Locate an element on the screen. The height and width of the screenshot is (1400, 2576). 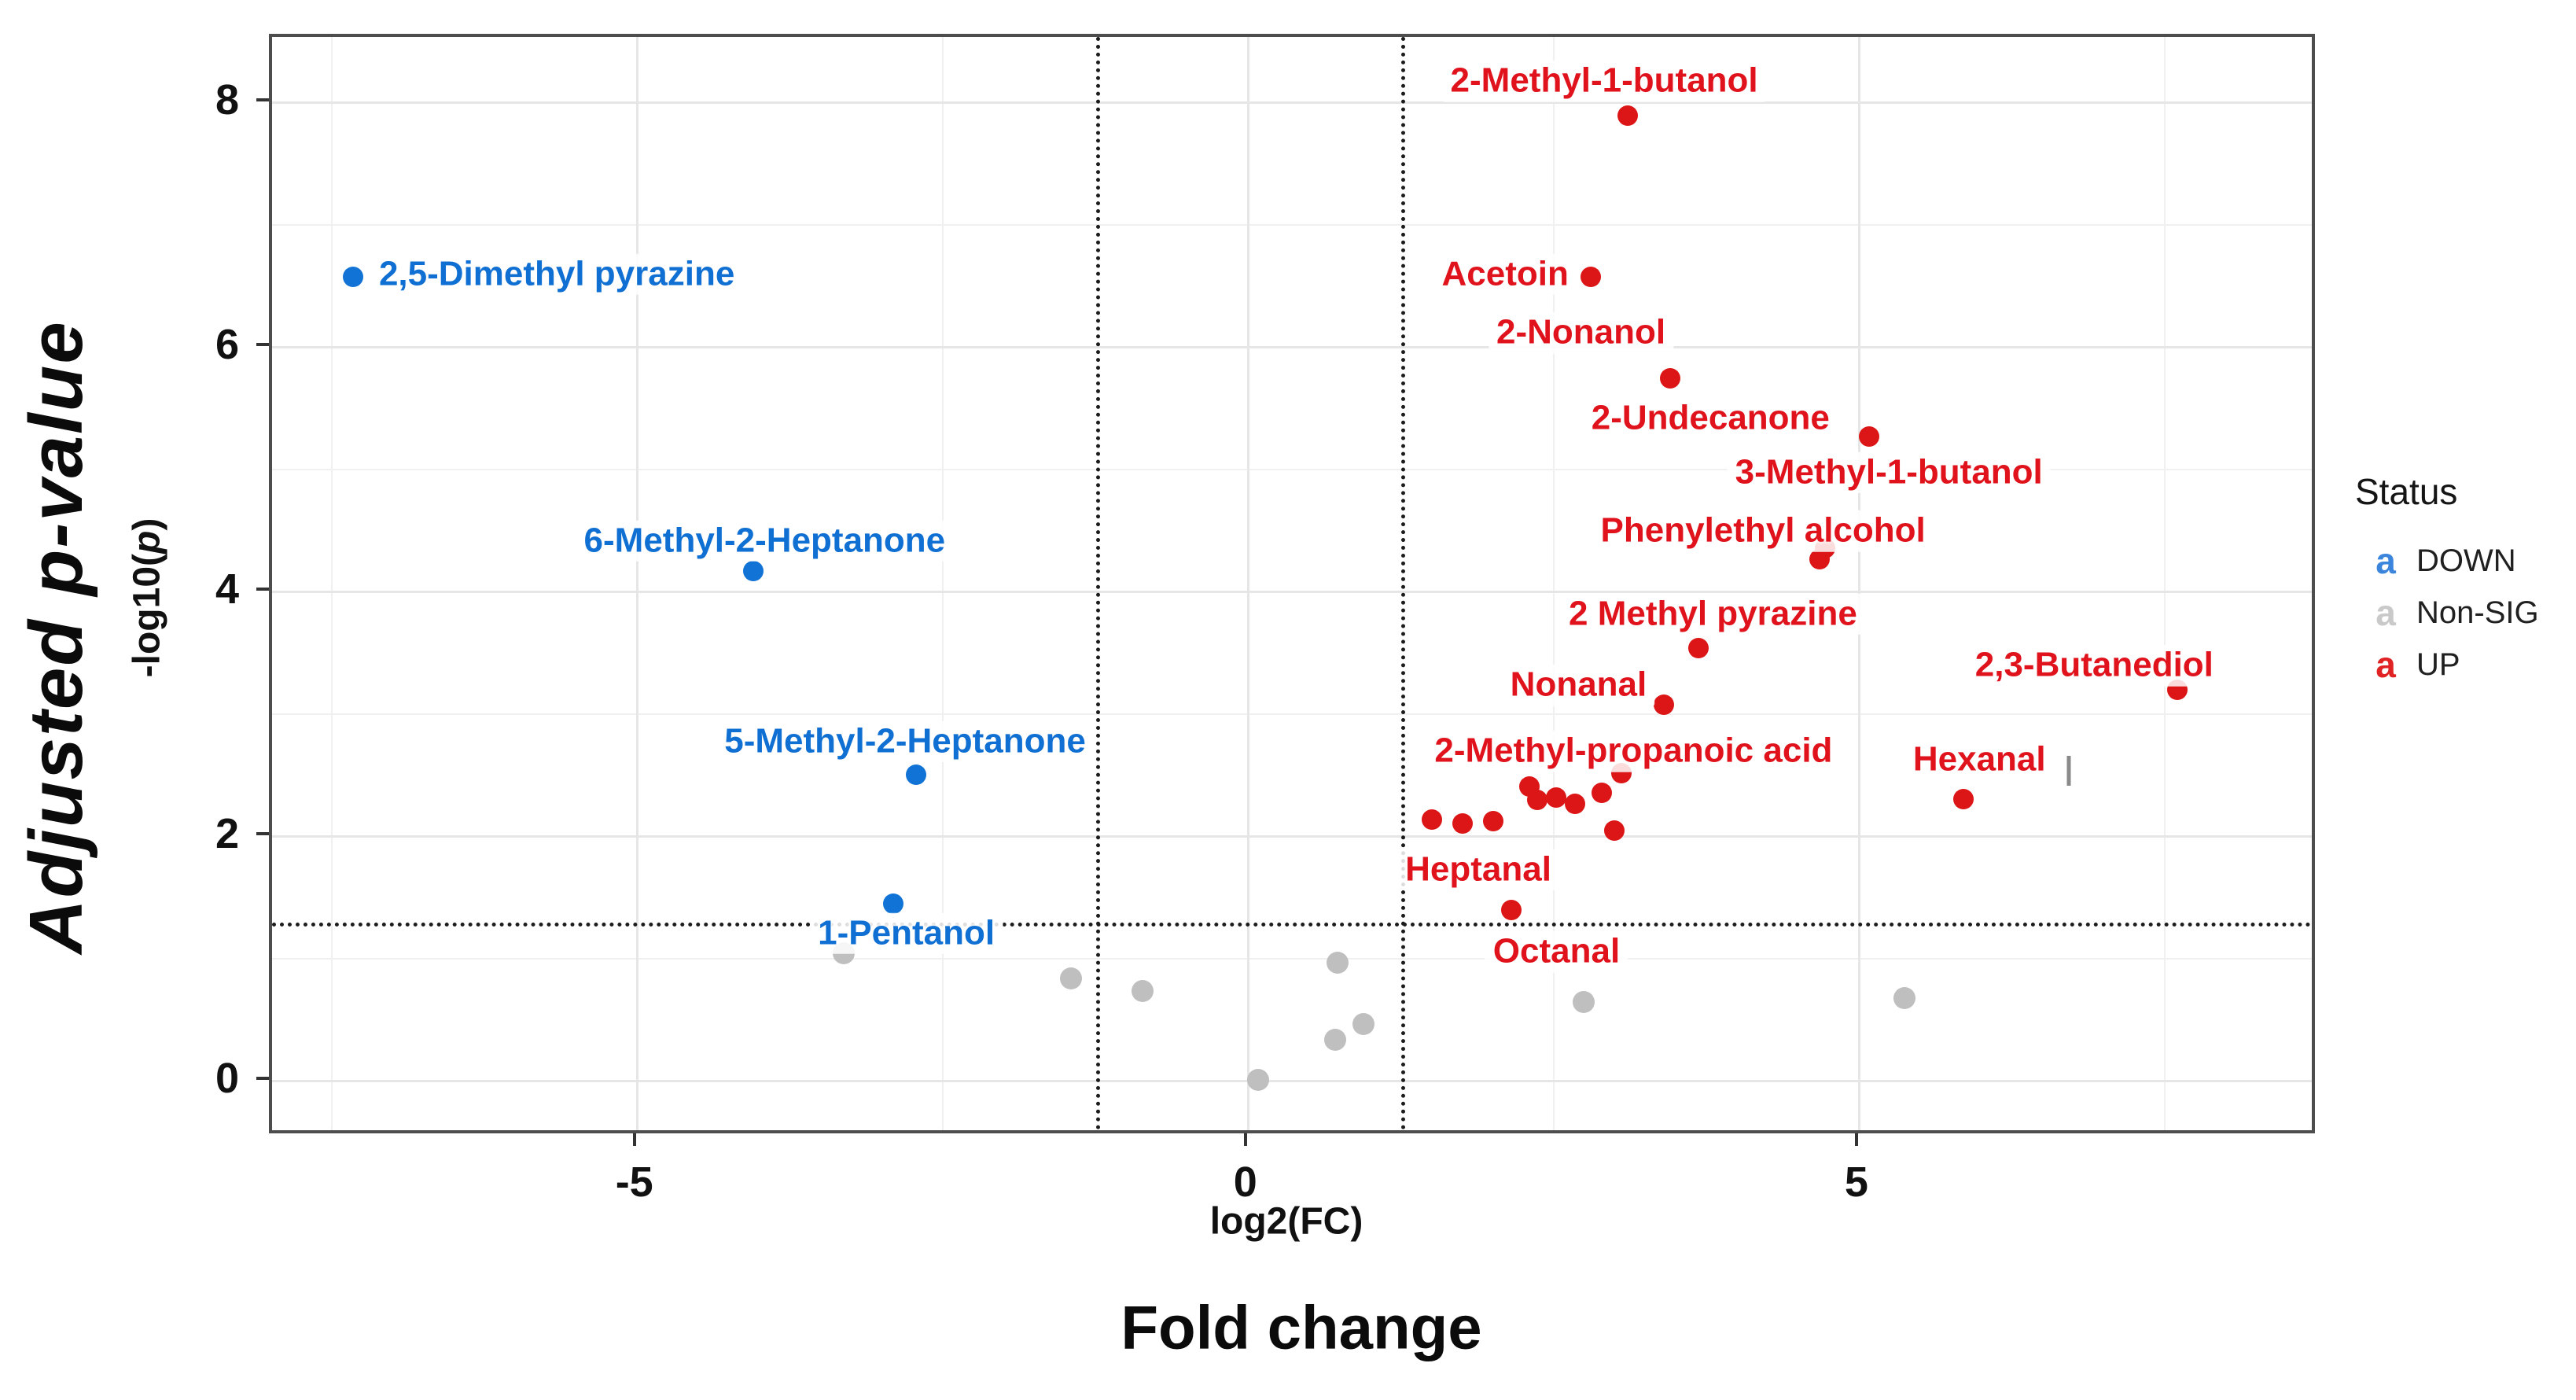
legend-entries: a DOWN a Non-SIG a UP is located at coordinates (2465, 613).